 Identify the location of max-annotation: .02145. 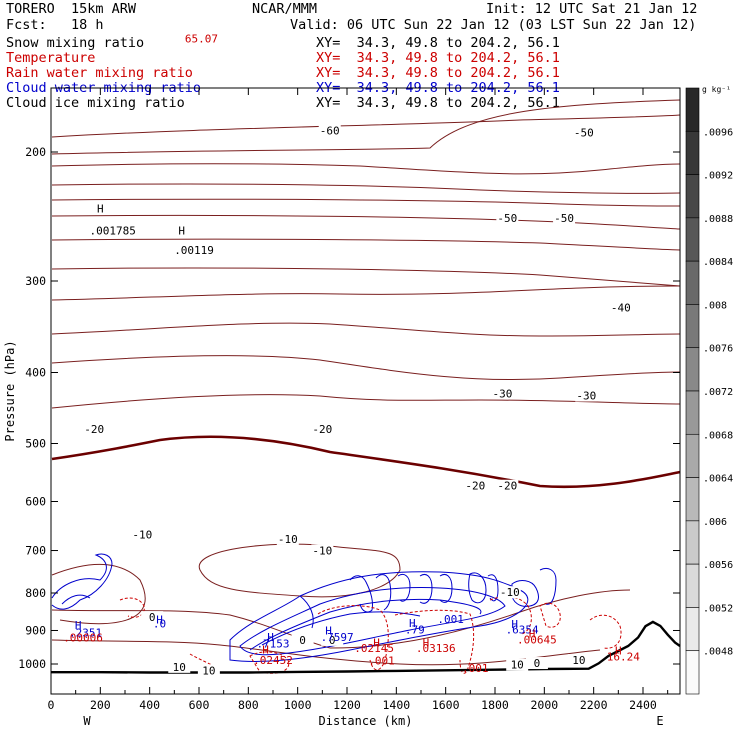
(374, 648).